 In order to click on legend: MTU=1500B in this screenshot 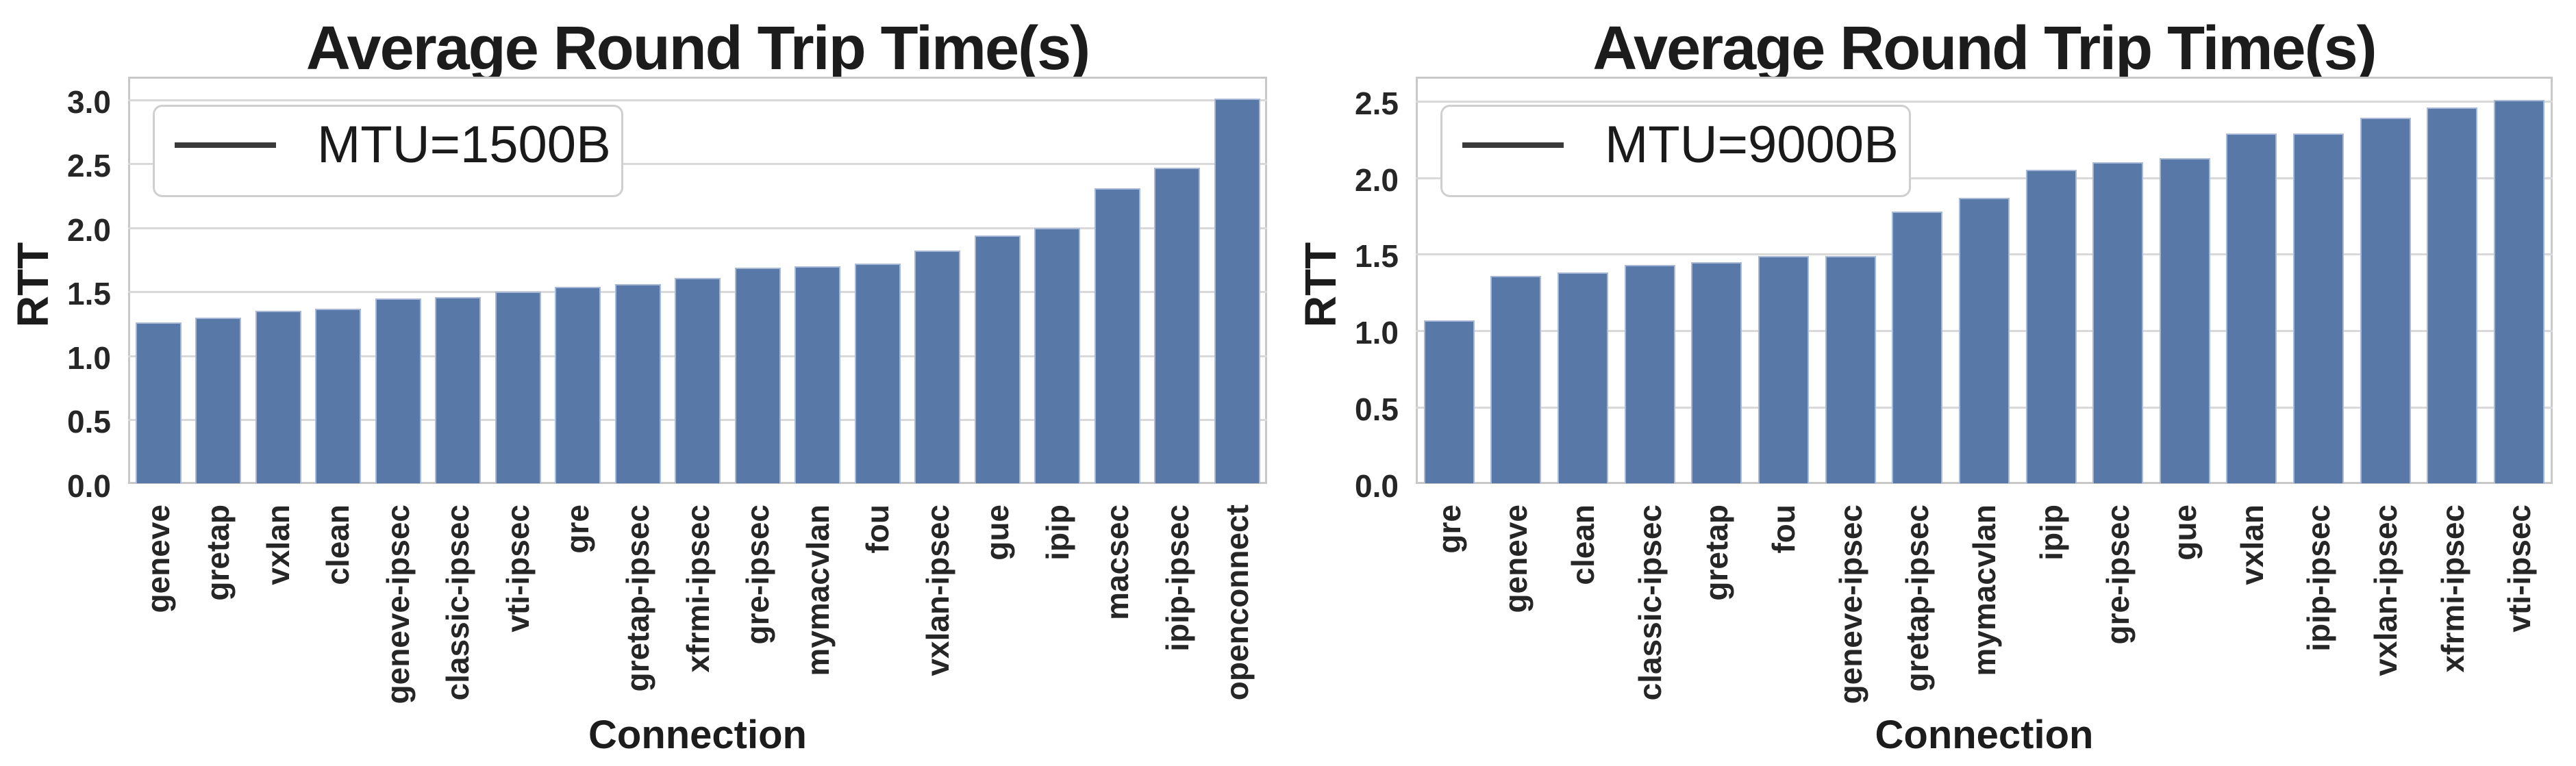, I will do `click(388, 151)`.